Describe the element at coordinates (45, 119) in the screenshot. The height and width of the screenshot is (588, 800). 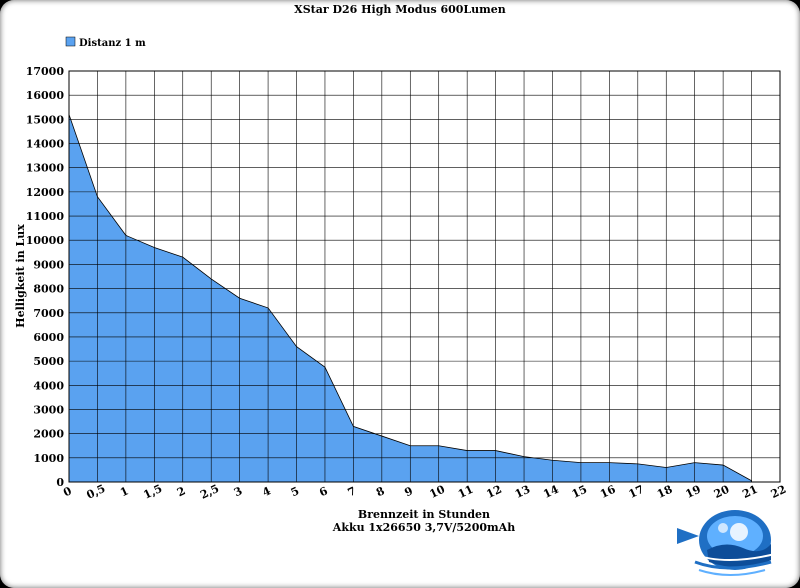
I see `y-tick-label: 15000` at that location.